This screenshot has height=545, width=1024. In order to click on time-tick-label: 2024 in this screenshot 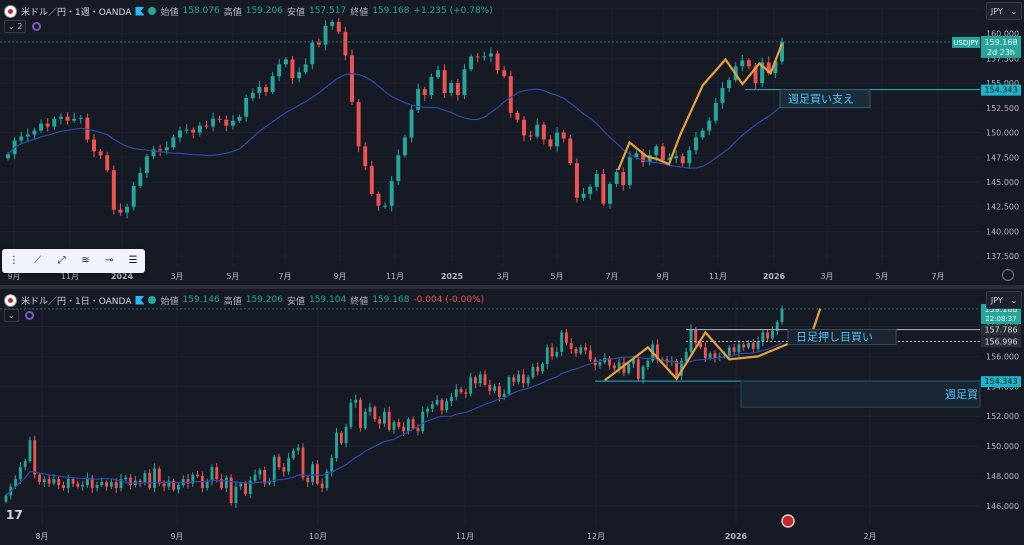, I will do `click(122, 276)`.